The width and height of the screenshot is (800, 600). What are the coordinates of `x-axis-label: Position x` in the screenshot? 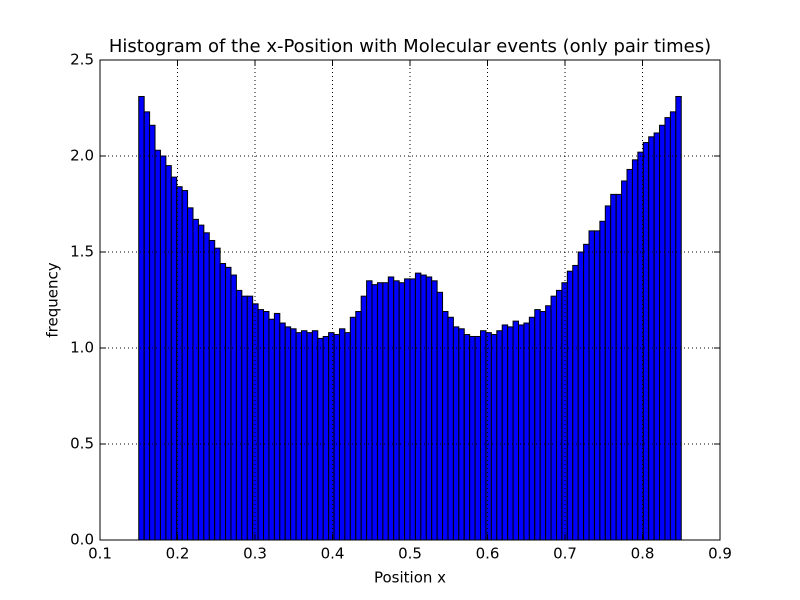 It's located at (410, 578).